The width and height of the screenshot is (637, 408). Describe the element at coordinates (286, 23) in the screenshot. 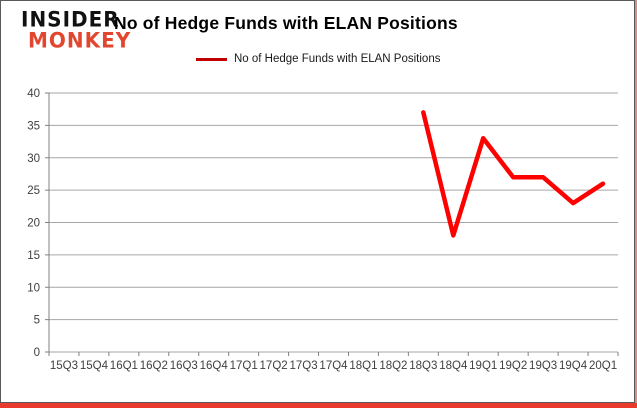

I see `chart-title: No of Hedge Funds with ELAN Positions` at that location.